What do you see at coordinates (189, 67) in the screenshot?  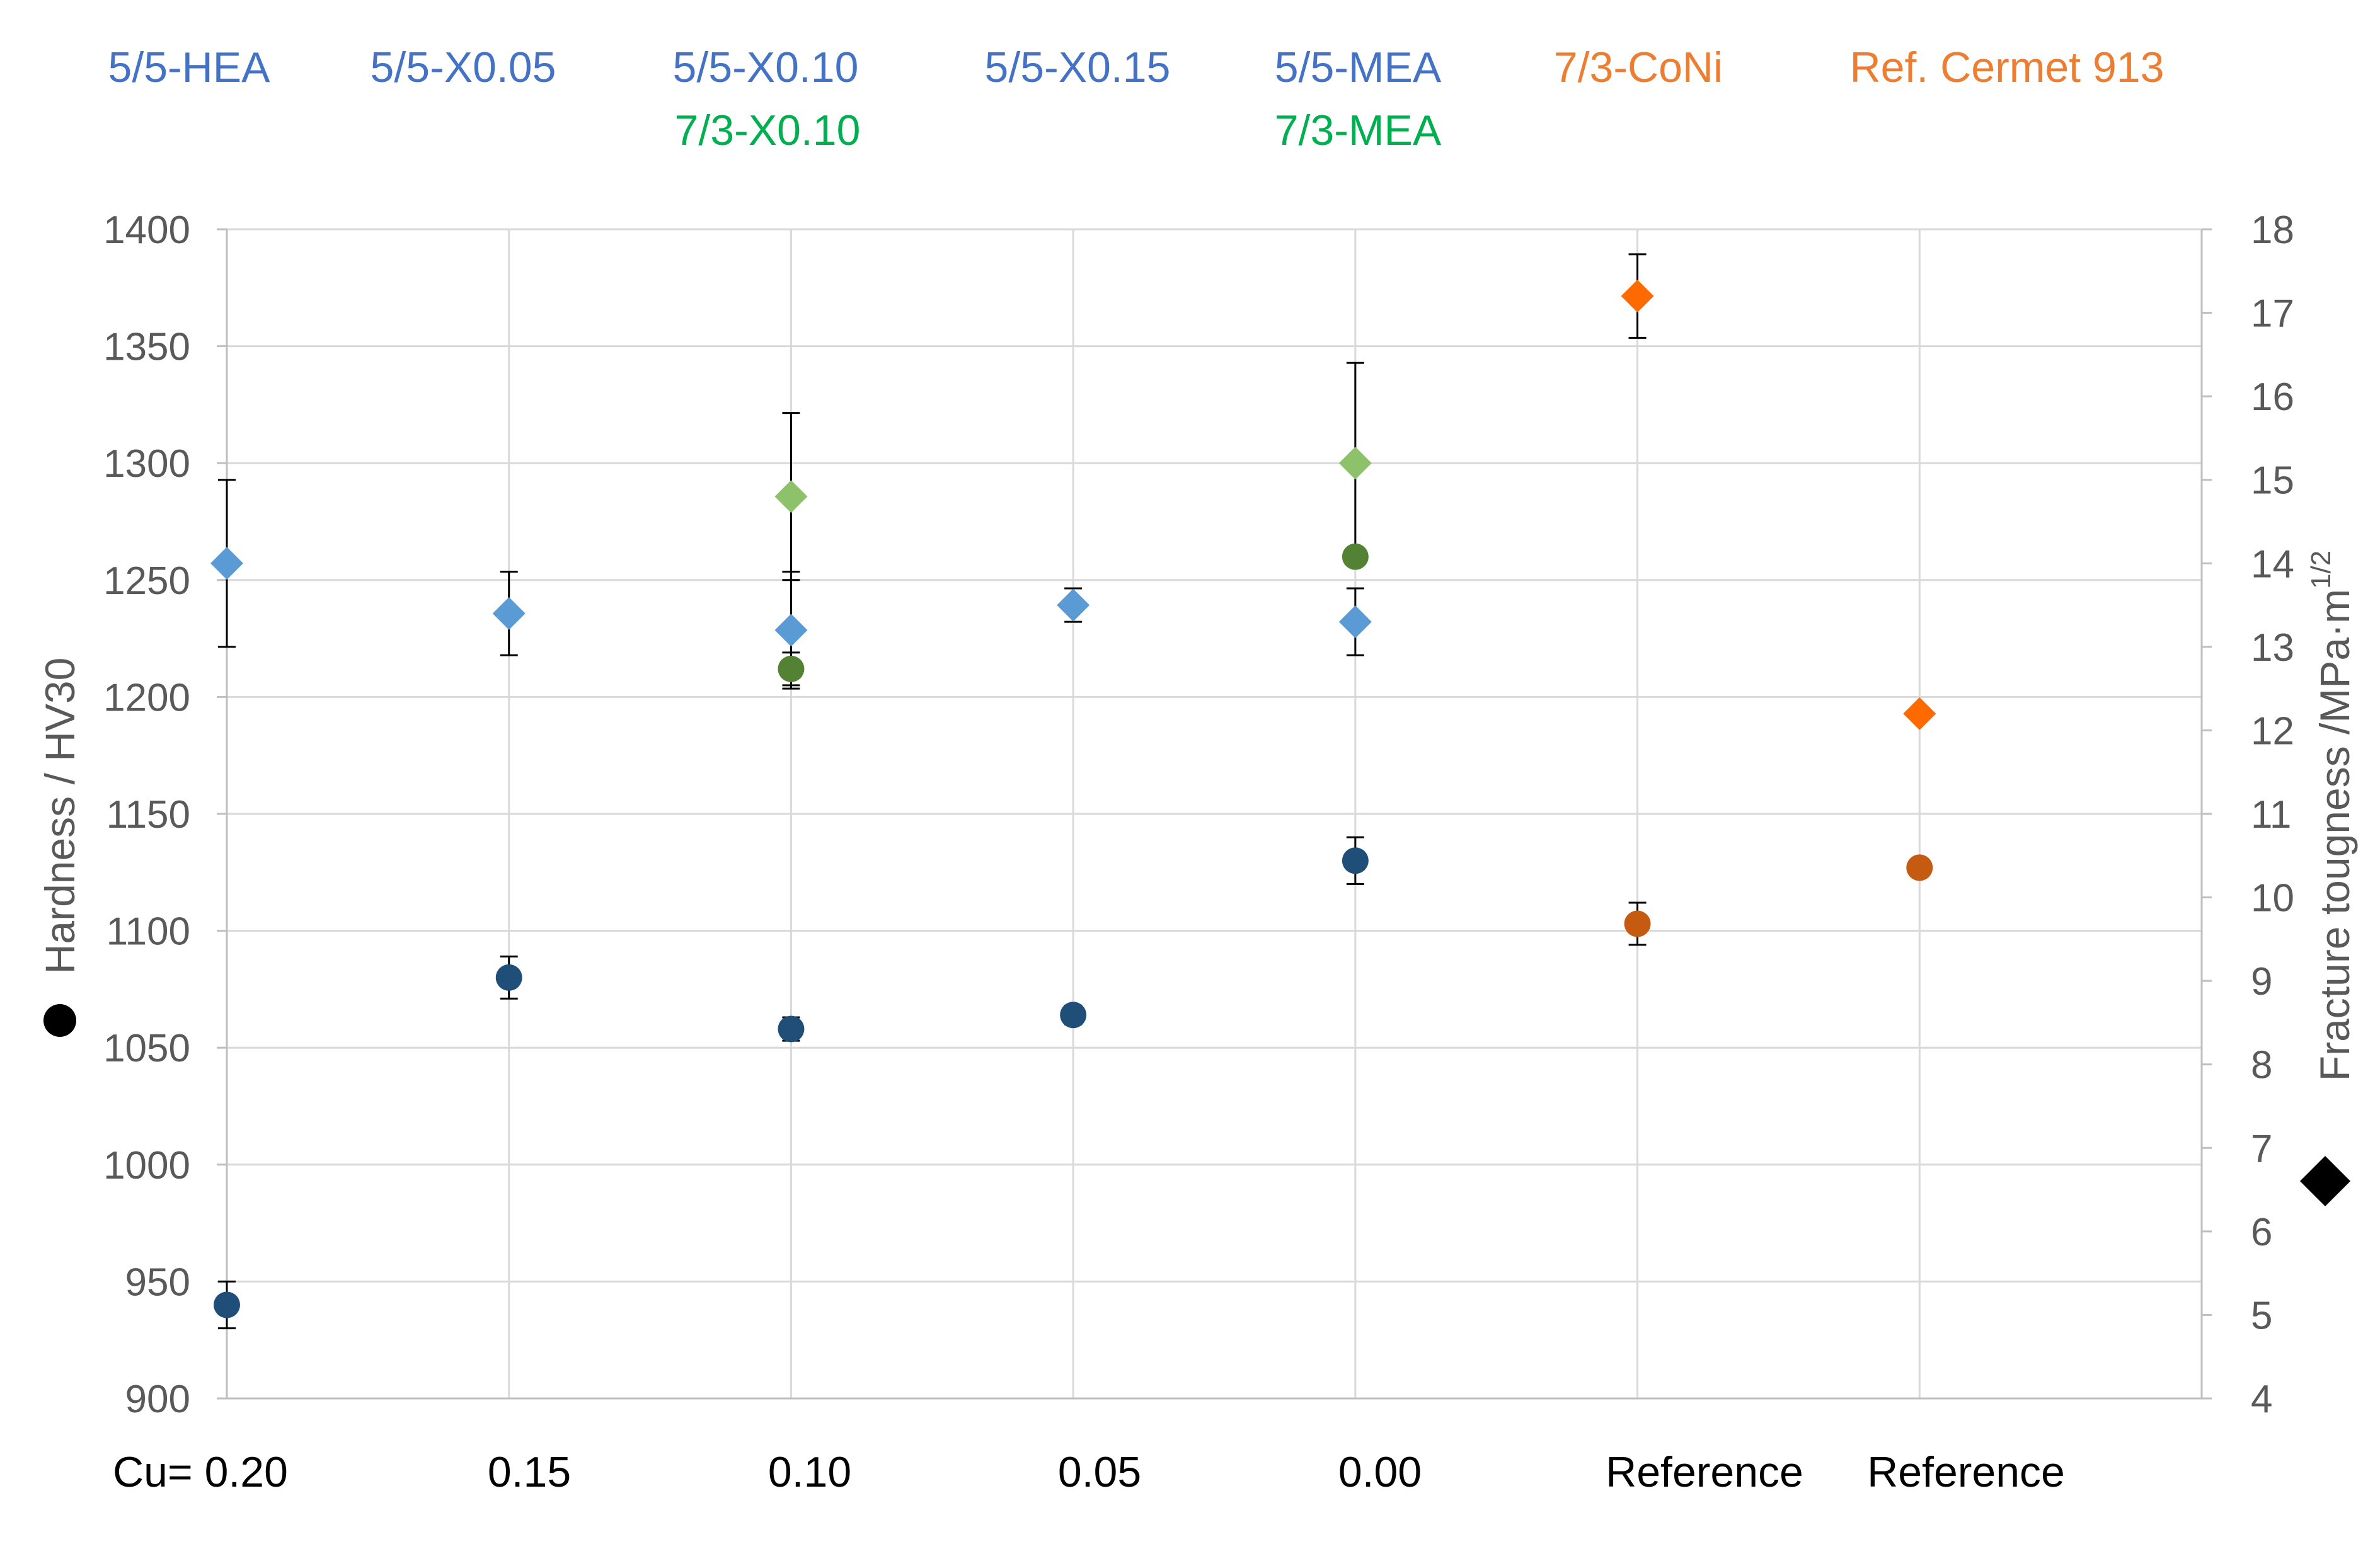 I see `series-label: 5/5-HEA` at bounding box center [189, 67].